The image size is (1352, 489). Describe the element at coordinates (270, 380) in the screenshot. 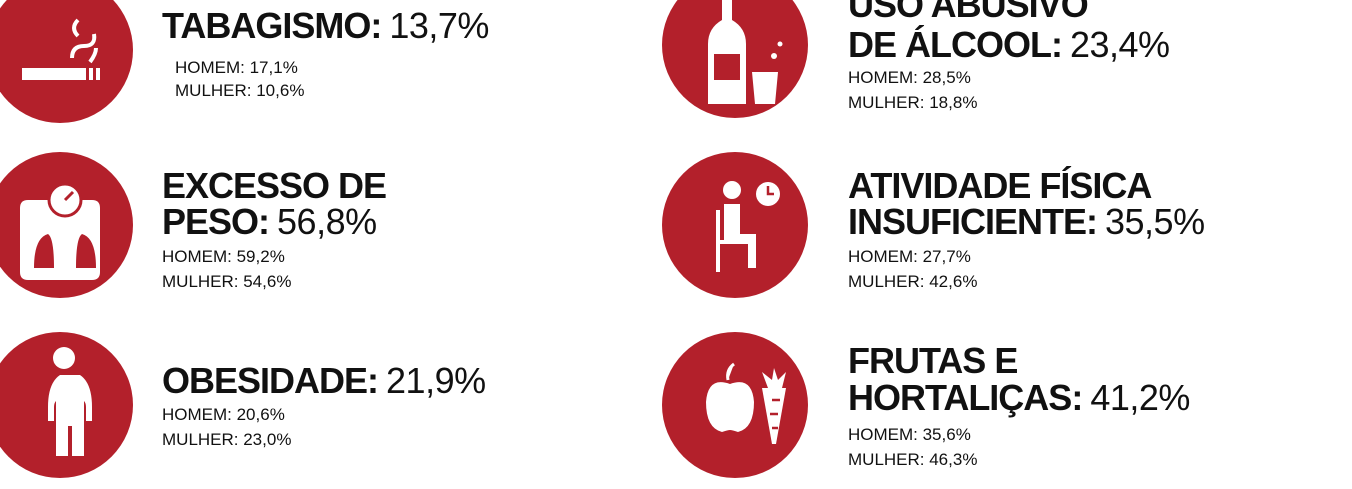

I see `title-text: OBESIDADE:` at that location.